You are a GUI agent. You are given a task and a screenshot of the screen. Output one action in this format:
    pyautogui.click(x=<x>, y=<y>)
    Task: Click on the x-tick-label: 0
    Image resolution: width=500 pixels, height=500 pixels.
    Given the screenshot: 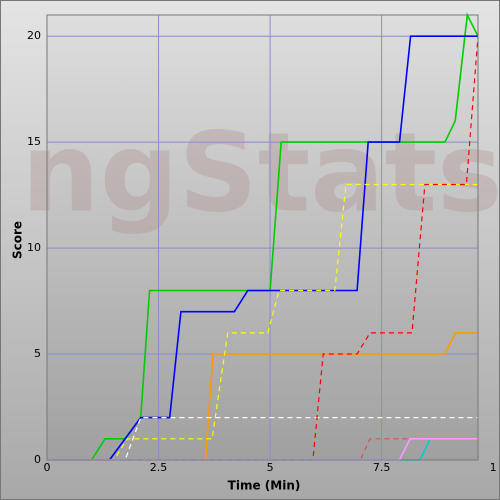 What is the action you would take?
    pyautogui.click(x=47, y=467)
    